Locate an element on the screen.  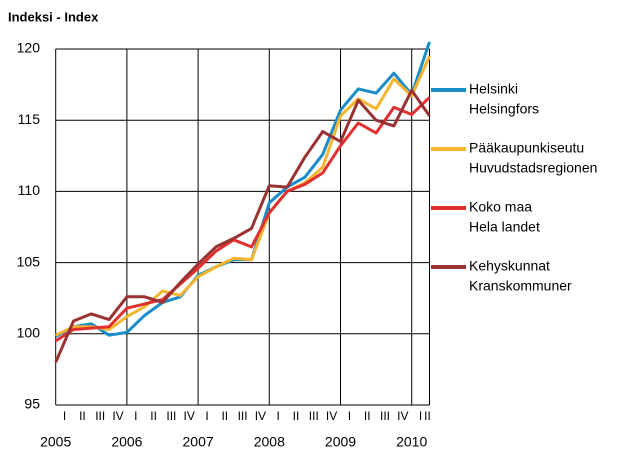
y-tick-label: 105 is located at coordinates (29, 261).